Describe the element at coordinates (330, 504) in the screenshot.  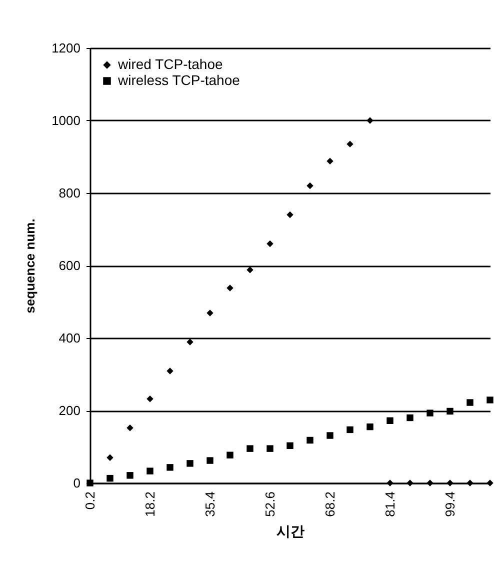
I see `x-tick-label: 68.2` at that location.